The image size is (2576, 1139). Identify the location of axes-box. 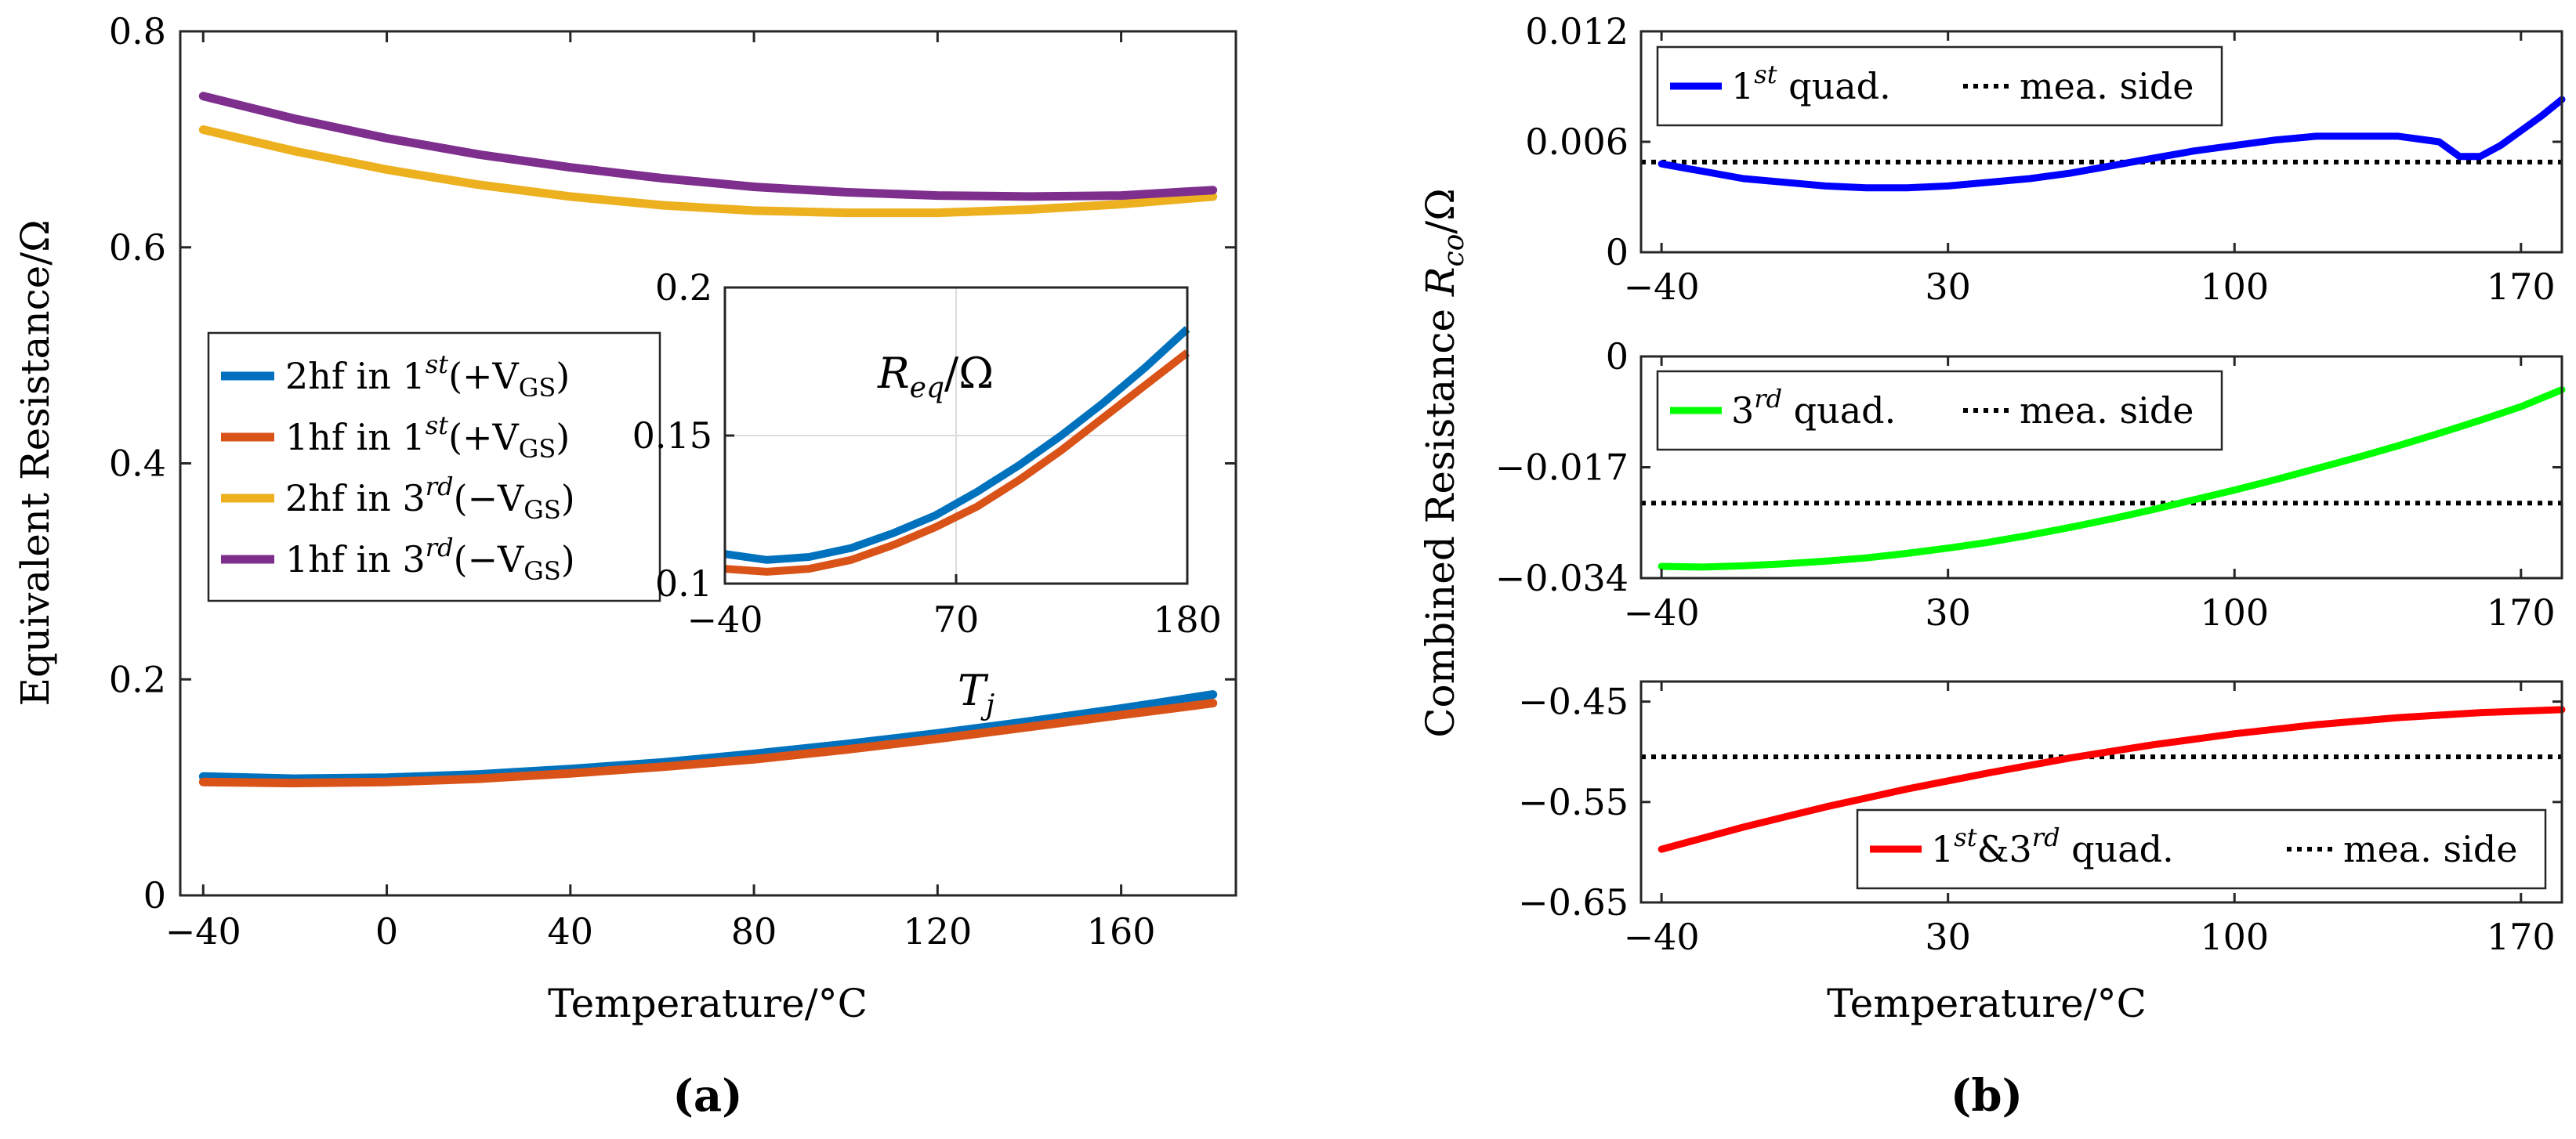
(2101, 792).